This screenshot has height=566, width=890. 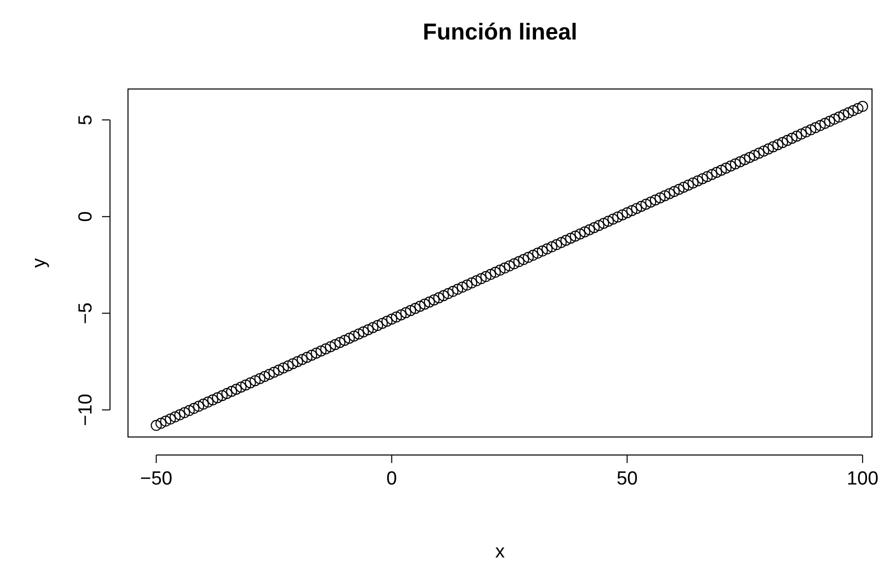 I want to click on chart-title: Función lineal, so click(x=500, y=31).